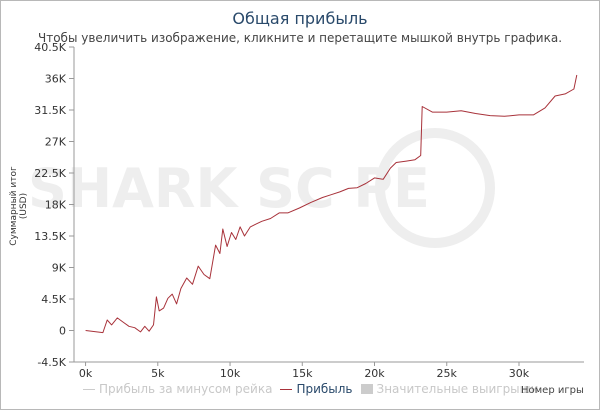  Describe the element at coordinates (447, 373) in the screenshot. I see `x-tick-label: 25k` at that location.